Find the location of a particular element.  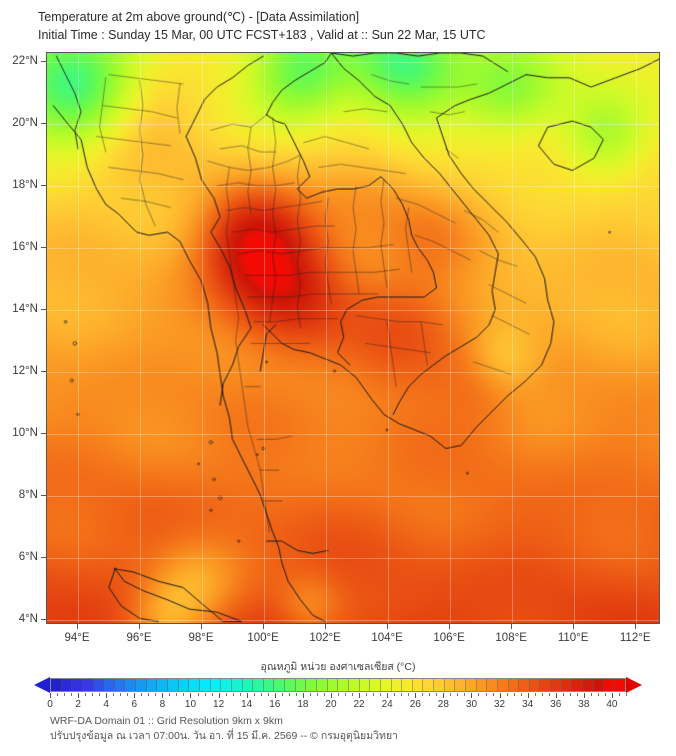

colorbar-axis: 0 2 4 6 8 10 12 14 16 18 20 22 24 26 28 30 32 34 36 38 40 is located at coordinates (337, 704).